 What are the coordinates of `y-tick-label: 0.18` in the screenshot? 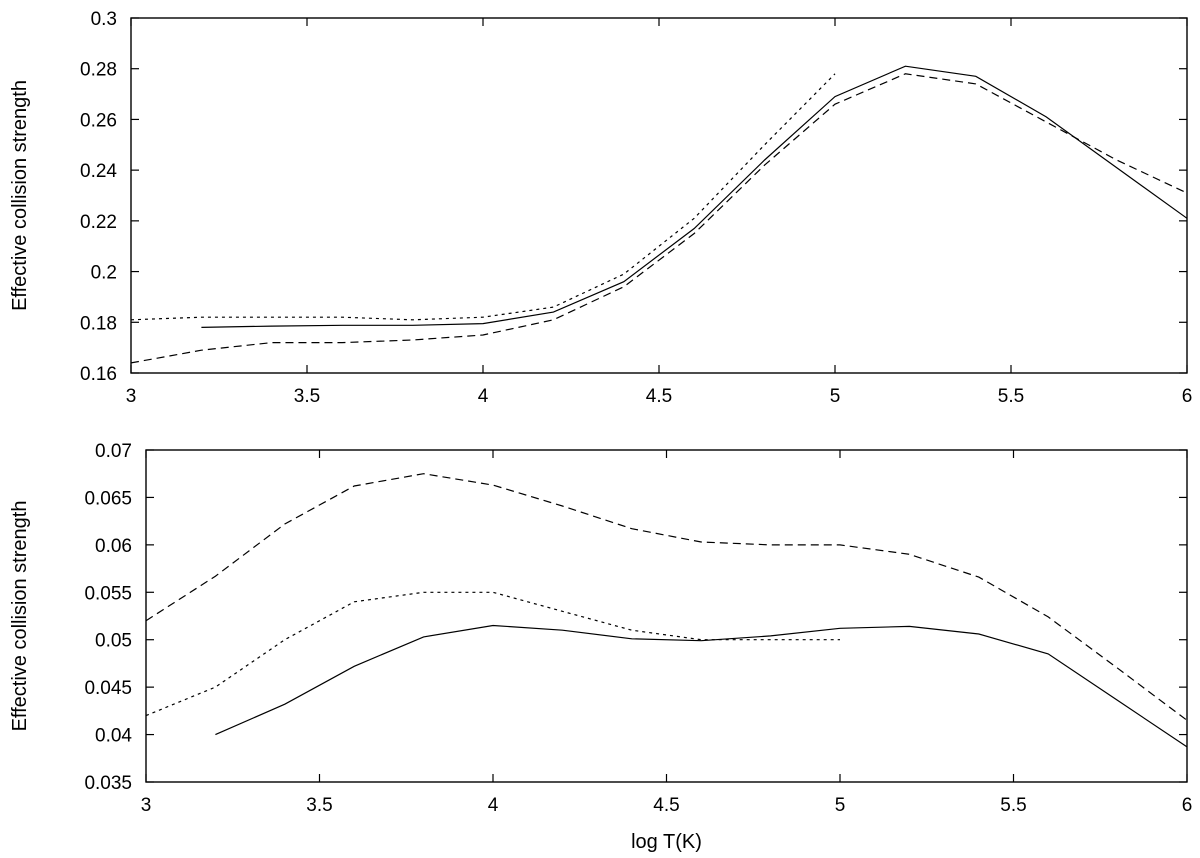 It's located at (98, 323).